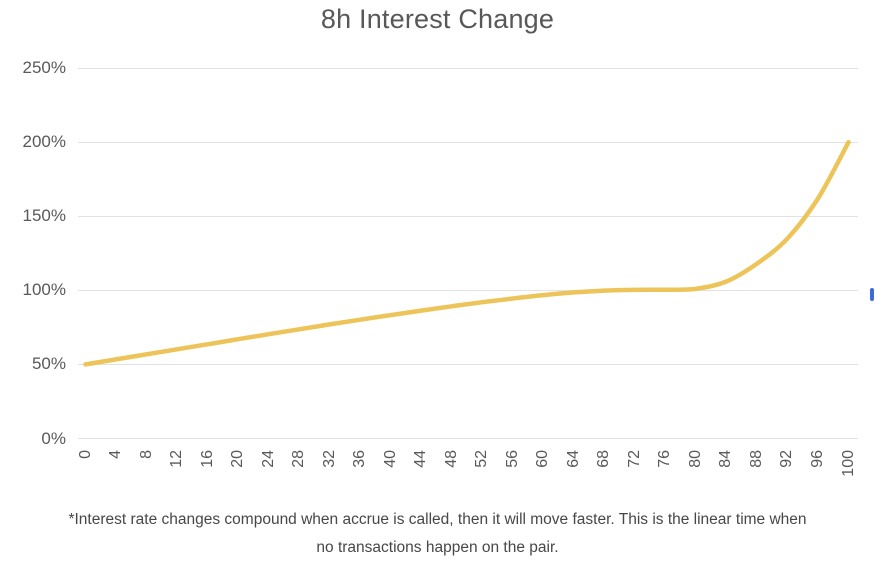 The width and height of the screenshot is (875, 580). Describe the element at coordinates (44, 68) in the screenshot. I see `y-axis-tick-label: 250%` at that location.